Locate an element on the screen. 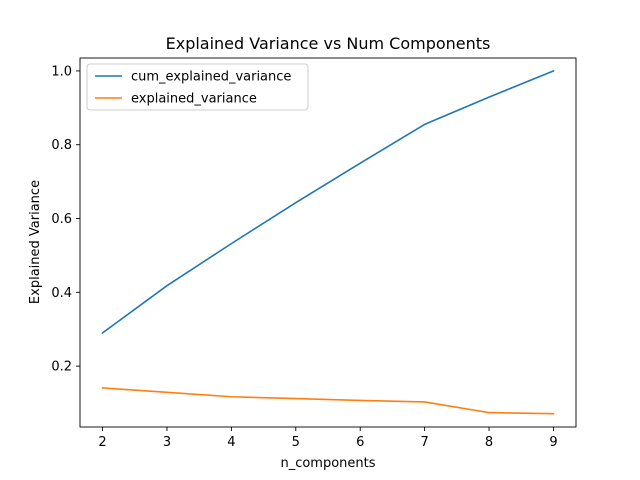  legend: cum_explained_variance explained_variance is located at coordinates (197, 87).